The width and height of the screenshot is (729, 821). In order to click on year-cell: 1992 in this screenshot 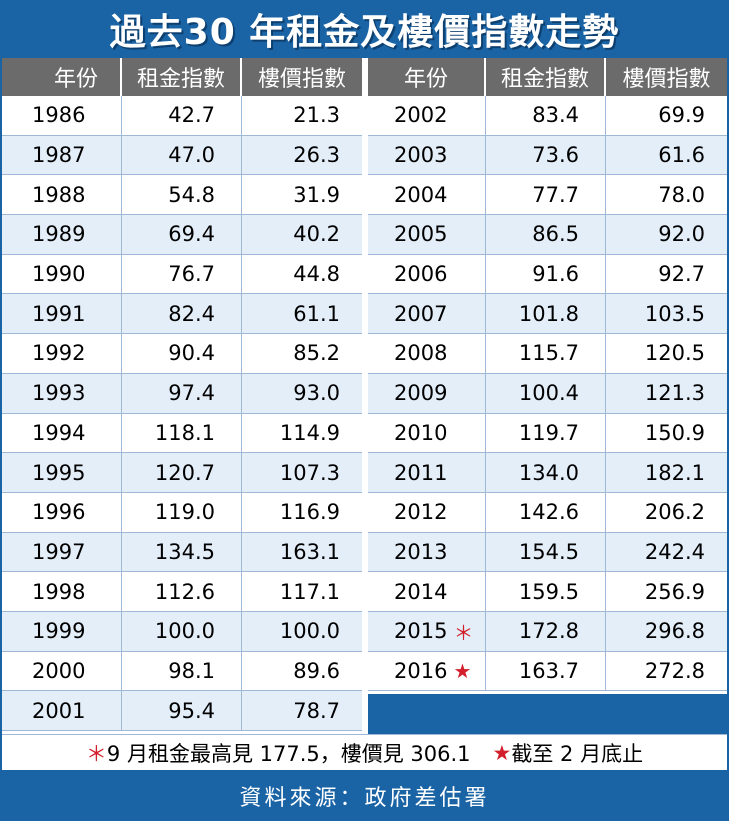, I will do `click(62, 353)`.